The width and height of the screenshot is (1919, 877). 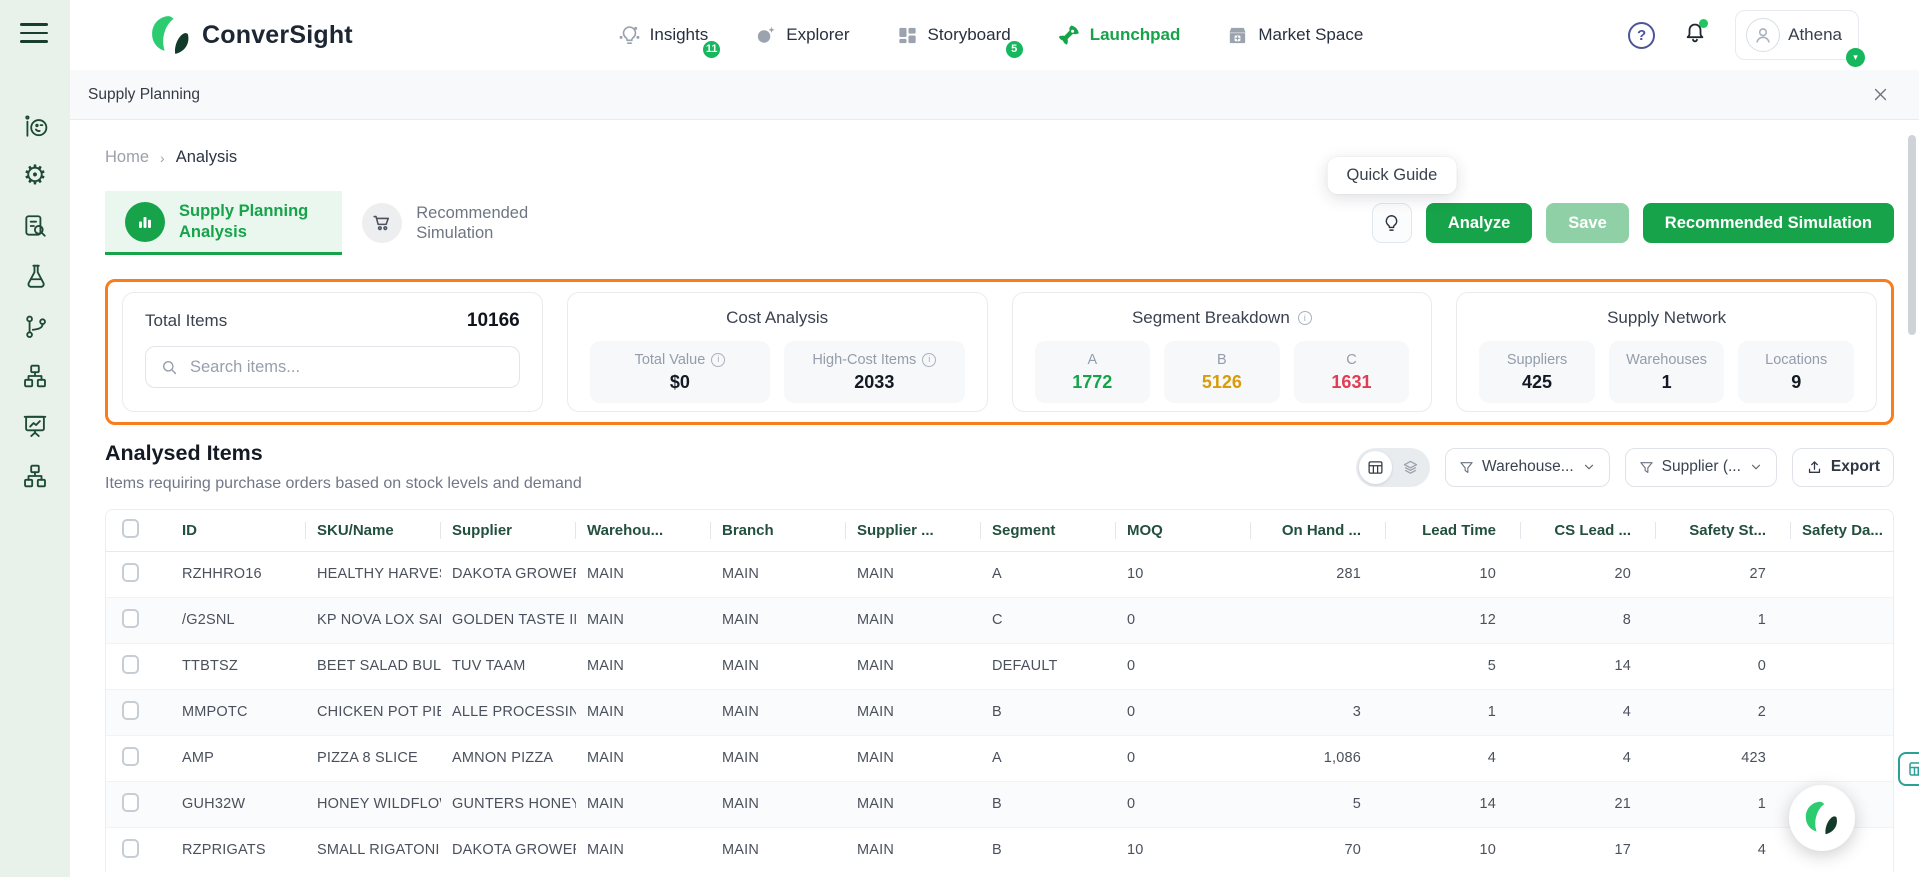 What do you see at coordinates (35, 425) in the screenshot?
I see `sidebar-item-presentation` at bounding box center [35, 425].